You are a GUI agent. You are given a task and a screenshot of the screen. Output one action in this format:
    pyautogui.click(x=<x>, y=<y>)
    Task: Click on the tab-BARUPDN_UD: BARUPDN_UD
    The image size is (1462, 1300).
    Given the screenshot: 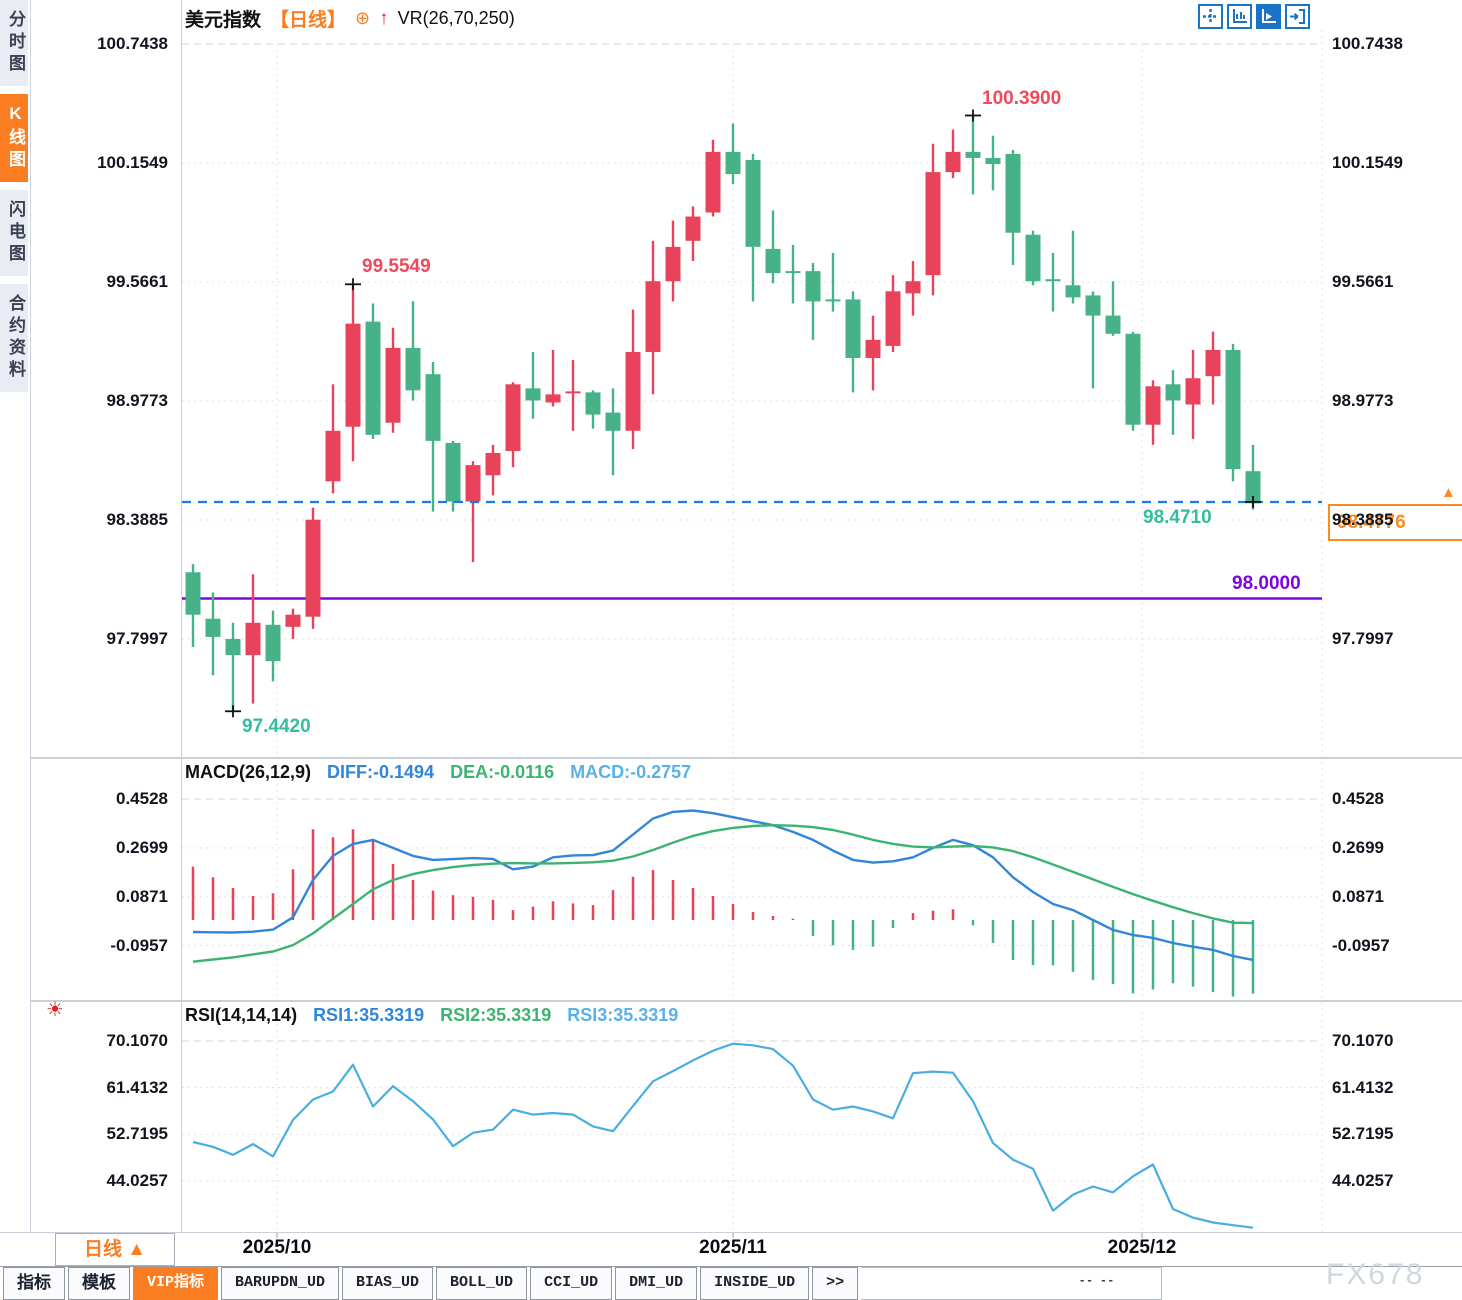 What is the action you would take?
    pyautogui.click(x=280, y=1283)
    